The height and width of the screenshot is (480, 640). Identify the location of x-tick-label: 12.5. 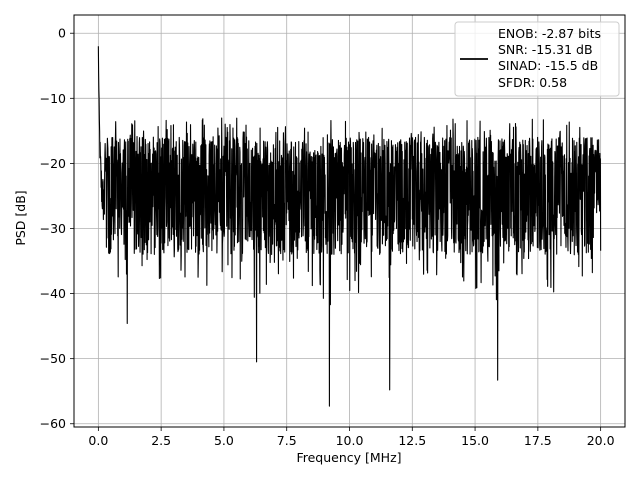
(412, 440).